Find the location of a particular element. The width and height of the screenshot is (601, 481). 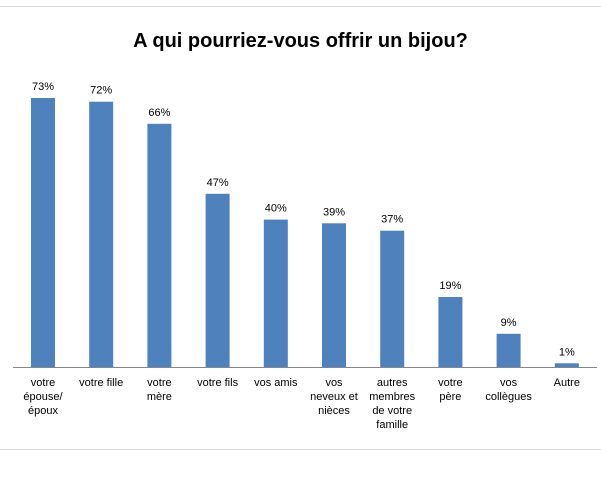

category-label-6: autres membres de votre famille is located at coordinates (392, 404).